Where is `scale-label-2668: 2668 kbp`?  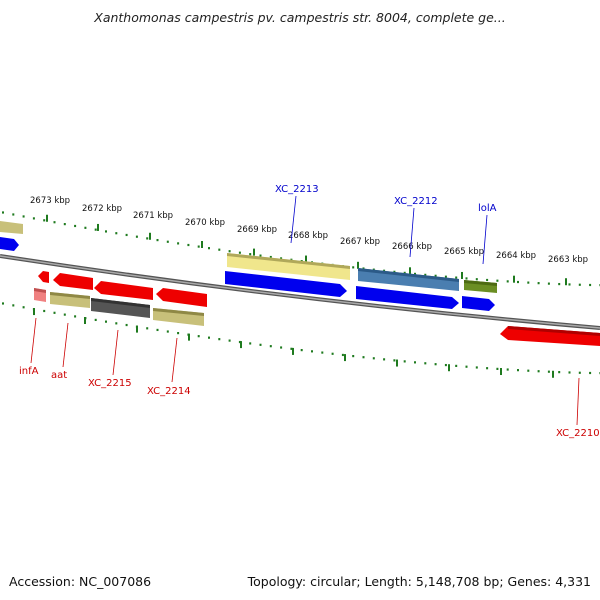 scale-label-2668: 2668 kbp is located at coordinates (308, 236).